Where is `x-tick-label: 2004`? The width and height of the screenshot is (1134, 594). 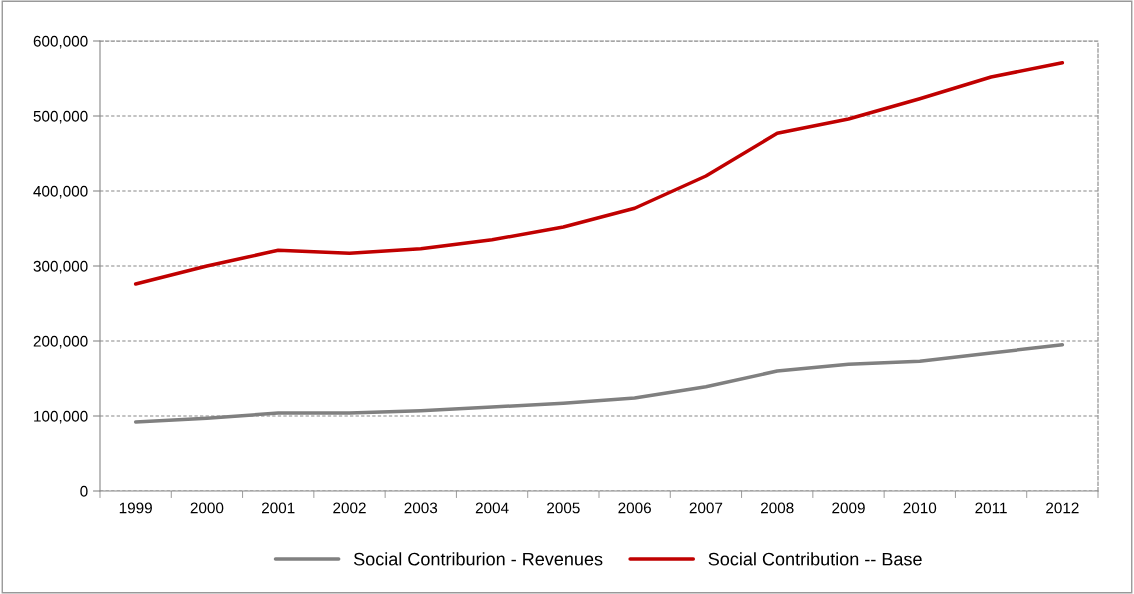
x-tick-label: 2004 is located at coordinates (492, 508).